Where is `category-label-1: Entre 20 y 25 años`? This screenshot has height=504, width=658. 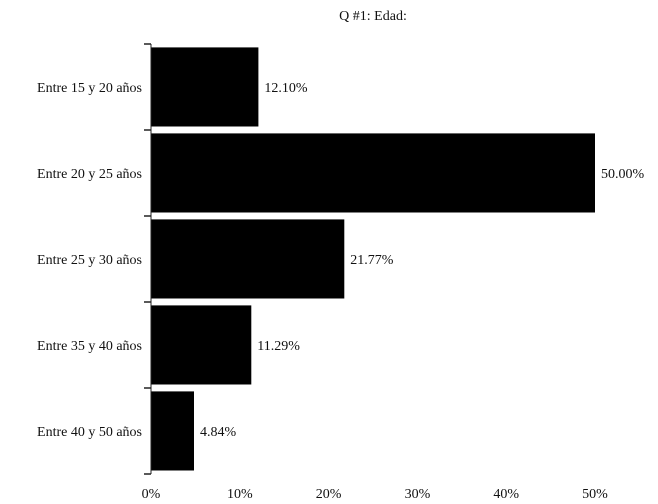
category-label-1: Entre 20 y 25 años is located at coordinates (89, 174).